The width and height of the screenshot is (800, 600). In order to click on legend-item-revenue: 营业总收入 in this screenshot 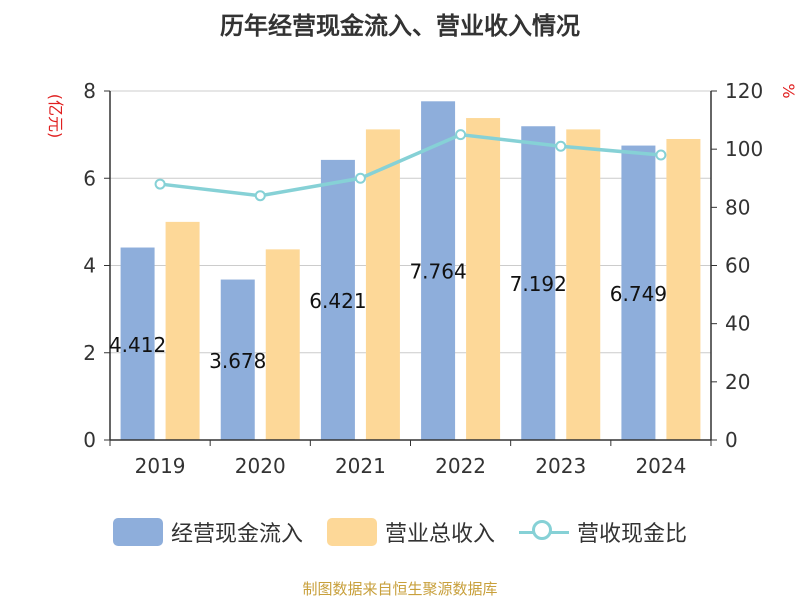, I will do `click(410, 532)`.